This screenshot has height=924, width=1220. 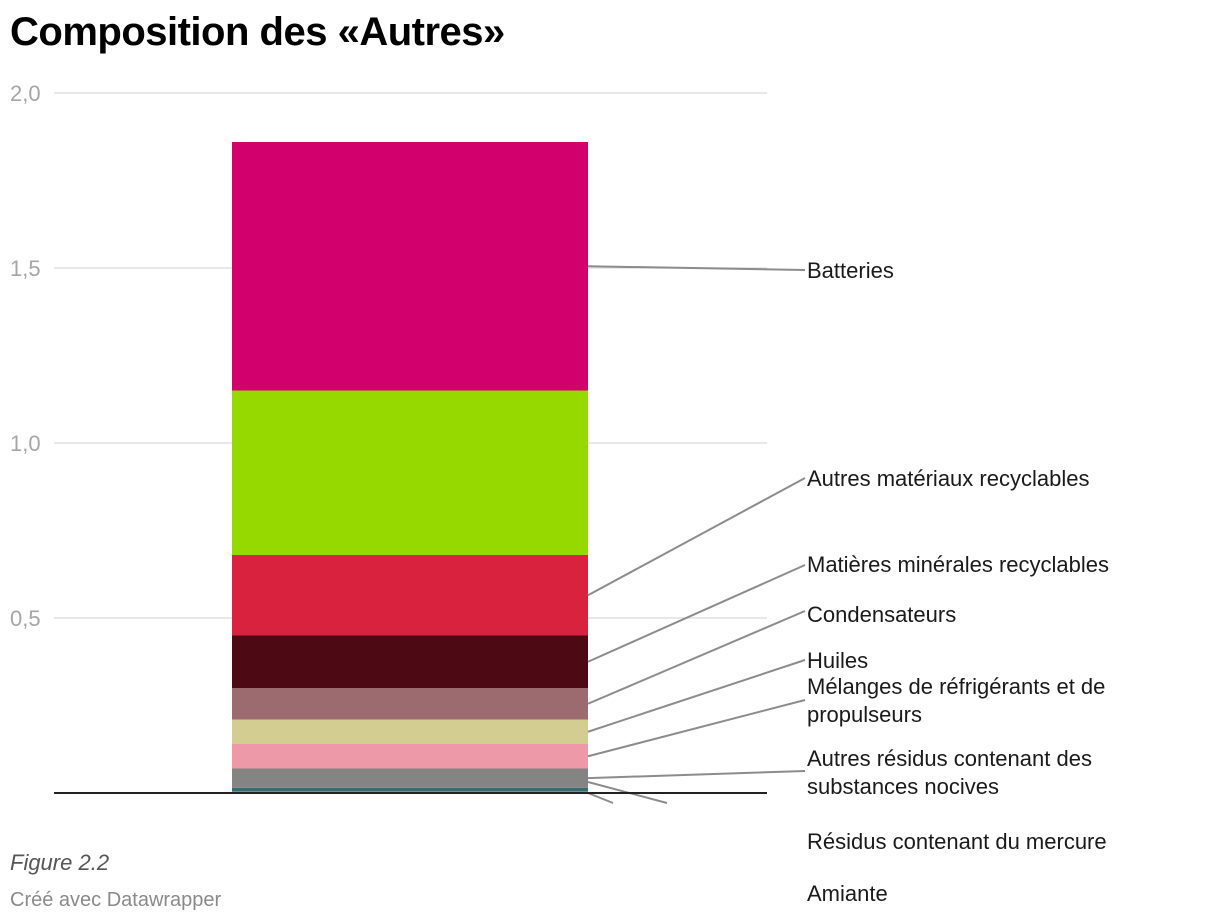 What do you see at coordinates (864, 714) in the screenshot?
I see `series-label-line: propulseurs` at bounding box center [864, 714].